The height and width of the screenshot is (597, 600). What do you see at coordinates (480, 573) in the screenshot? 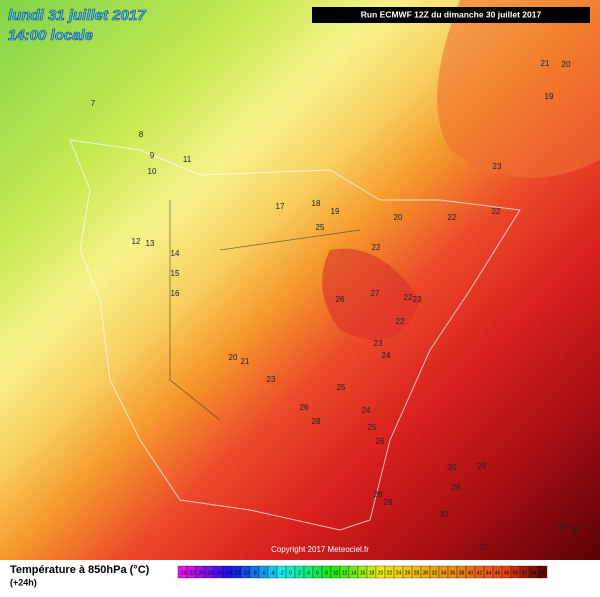
I see `colorbar-label: 42` at bounding box center [480, 573].